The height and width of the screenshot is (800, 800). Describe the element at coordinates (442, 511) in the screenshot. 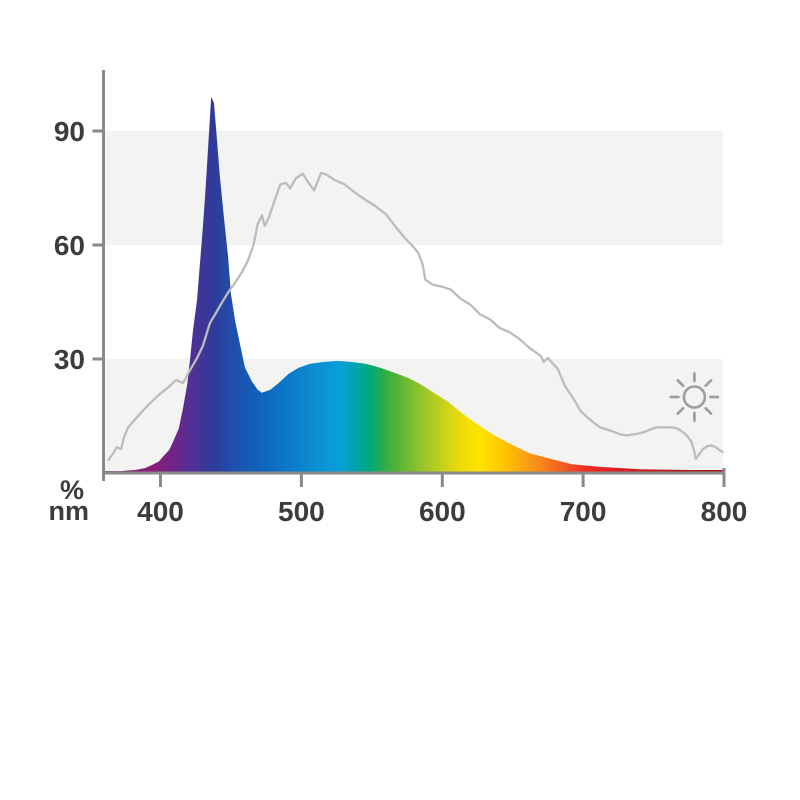

I see `x-tick-label: 600` at that location.